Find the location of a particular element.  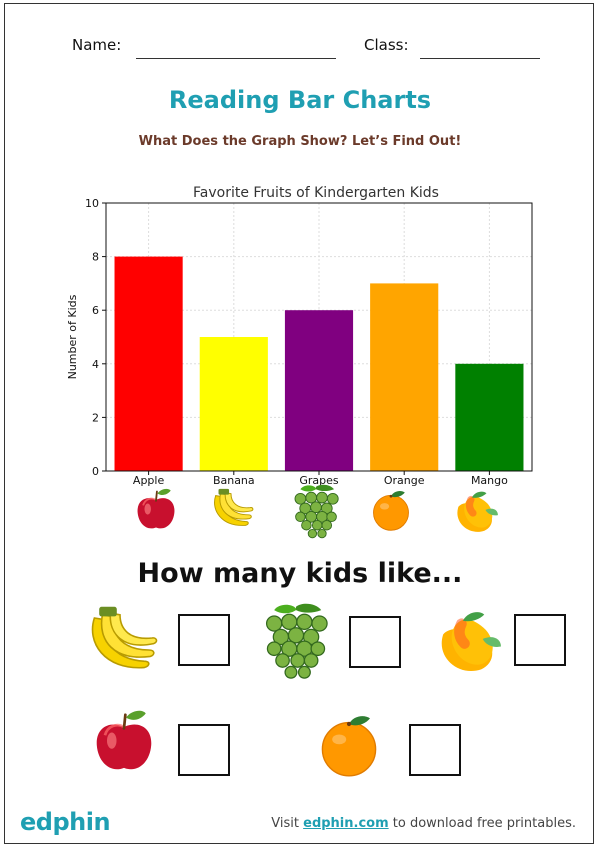

footer-prefix: Visit is located at coordinates (287, 823).